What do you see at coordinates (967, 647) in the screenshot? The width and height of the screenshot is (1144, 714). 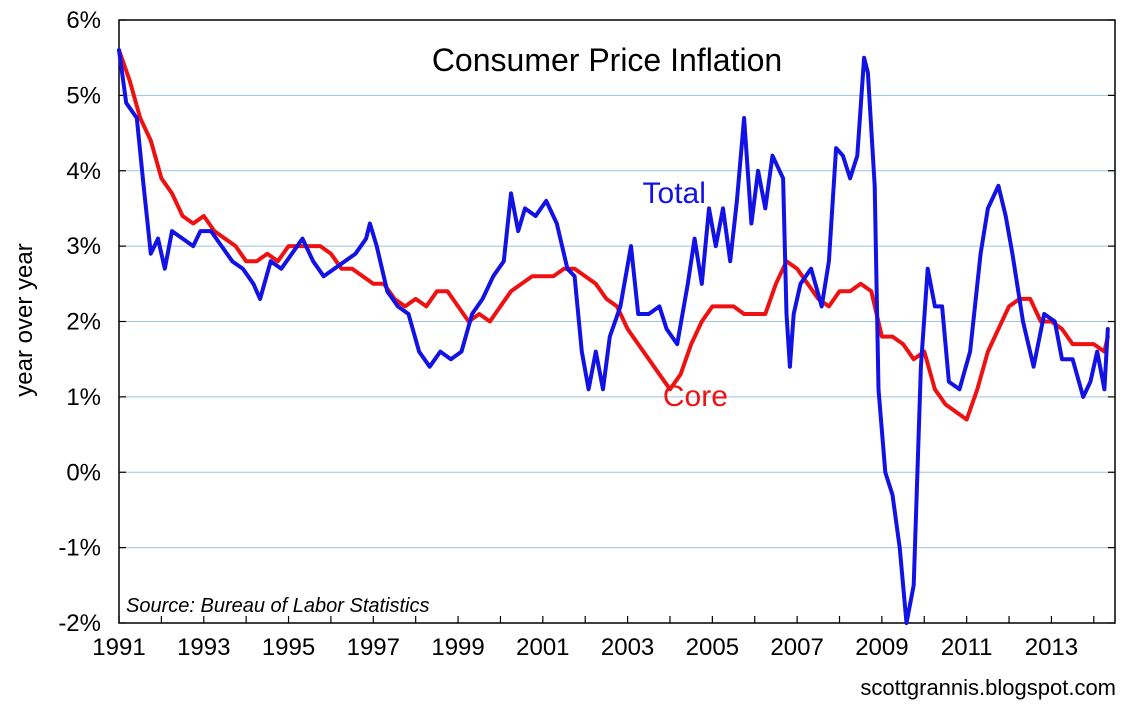 I see `x-tick-label: 2011` at bounding box center [967, 647].